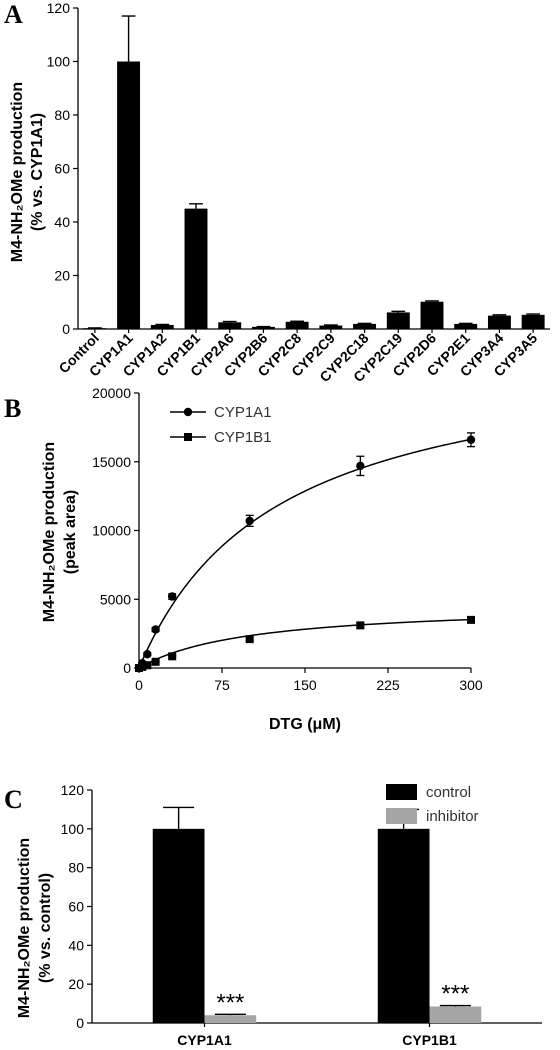 Image resolution: width=560 pixels, height=1050 pixels. I want to click on panel-a-ylabel-line1: M4-NH₂OMe production, so click(17, 172).